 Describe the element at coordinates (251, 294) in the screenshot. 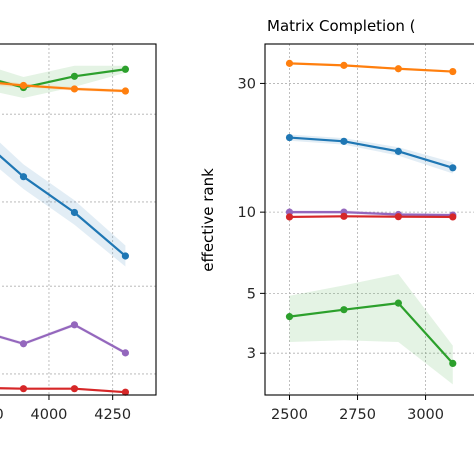

I see `y-tick-label: 5` at that location.